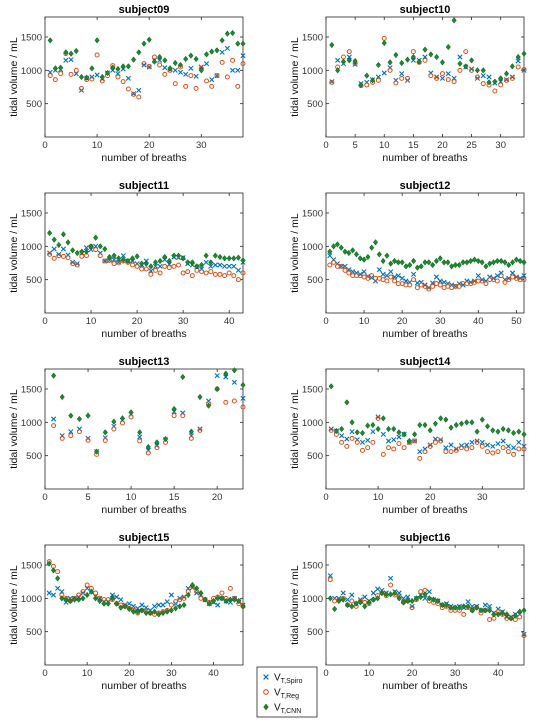  Describe the element at coordinates (144, 362) in the screenshot. I see `subplot-title: subject13` at that location.